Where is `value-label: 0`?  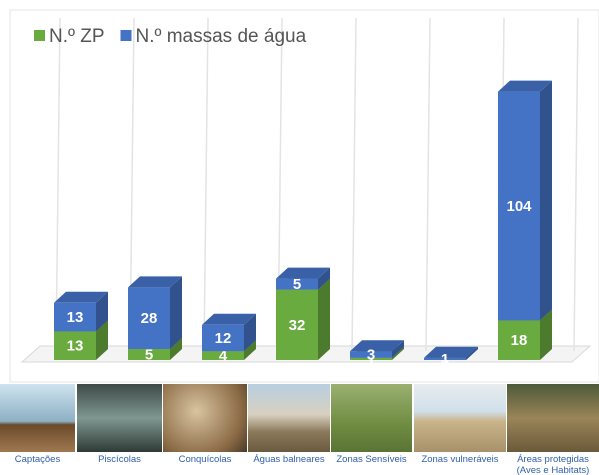
value-label: 0 is located at coordinates (445, 360).